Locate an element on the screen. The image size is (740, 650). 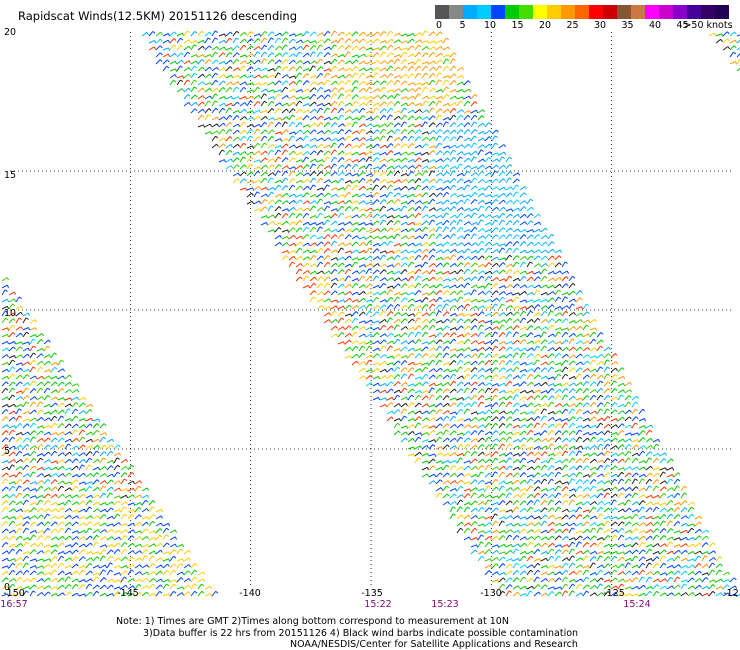
wind-speed-colorbar is located at coordinates (582, 12).